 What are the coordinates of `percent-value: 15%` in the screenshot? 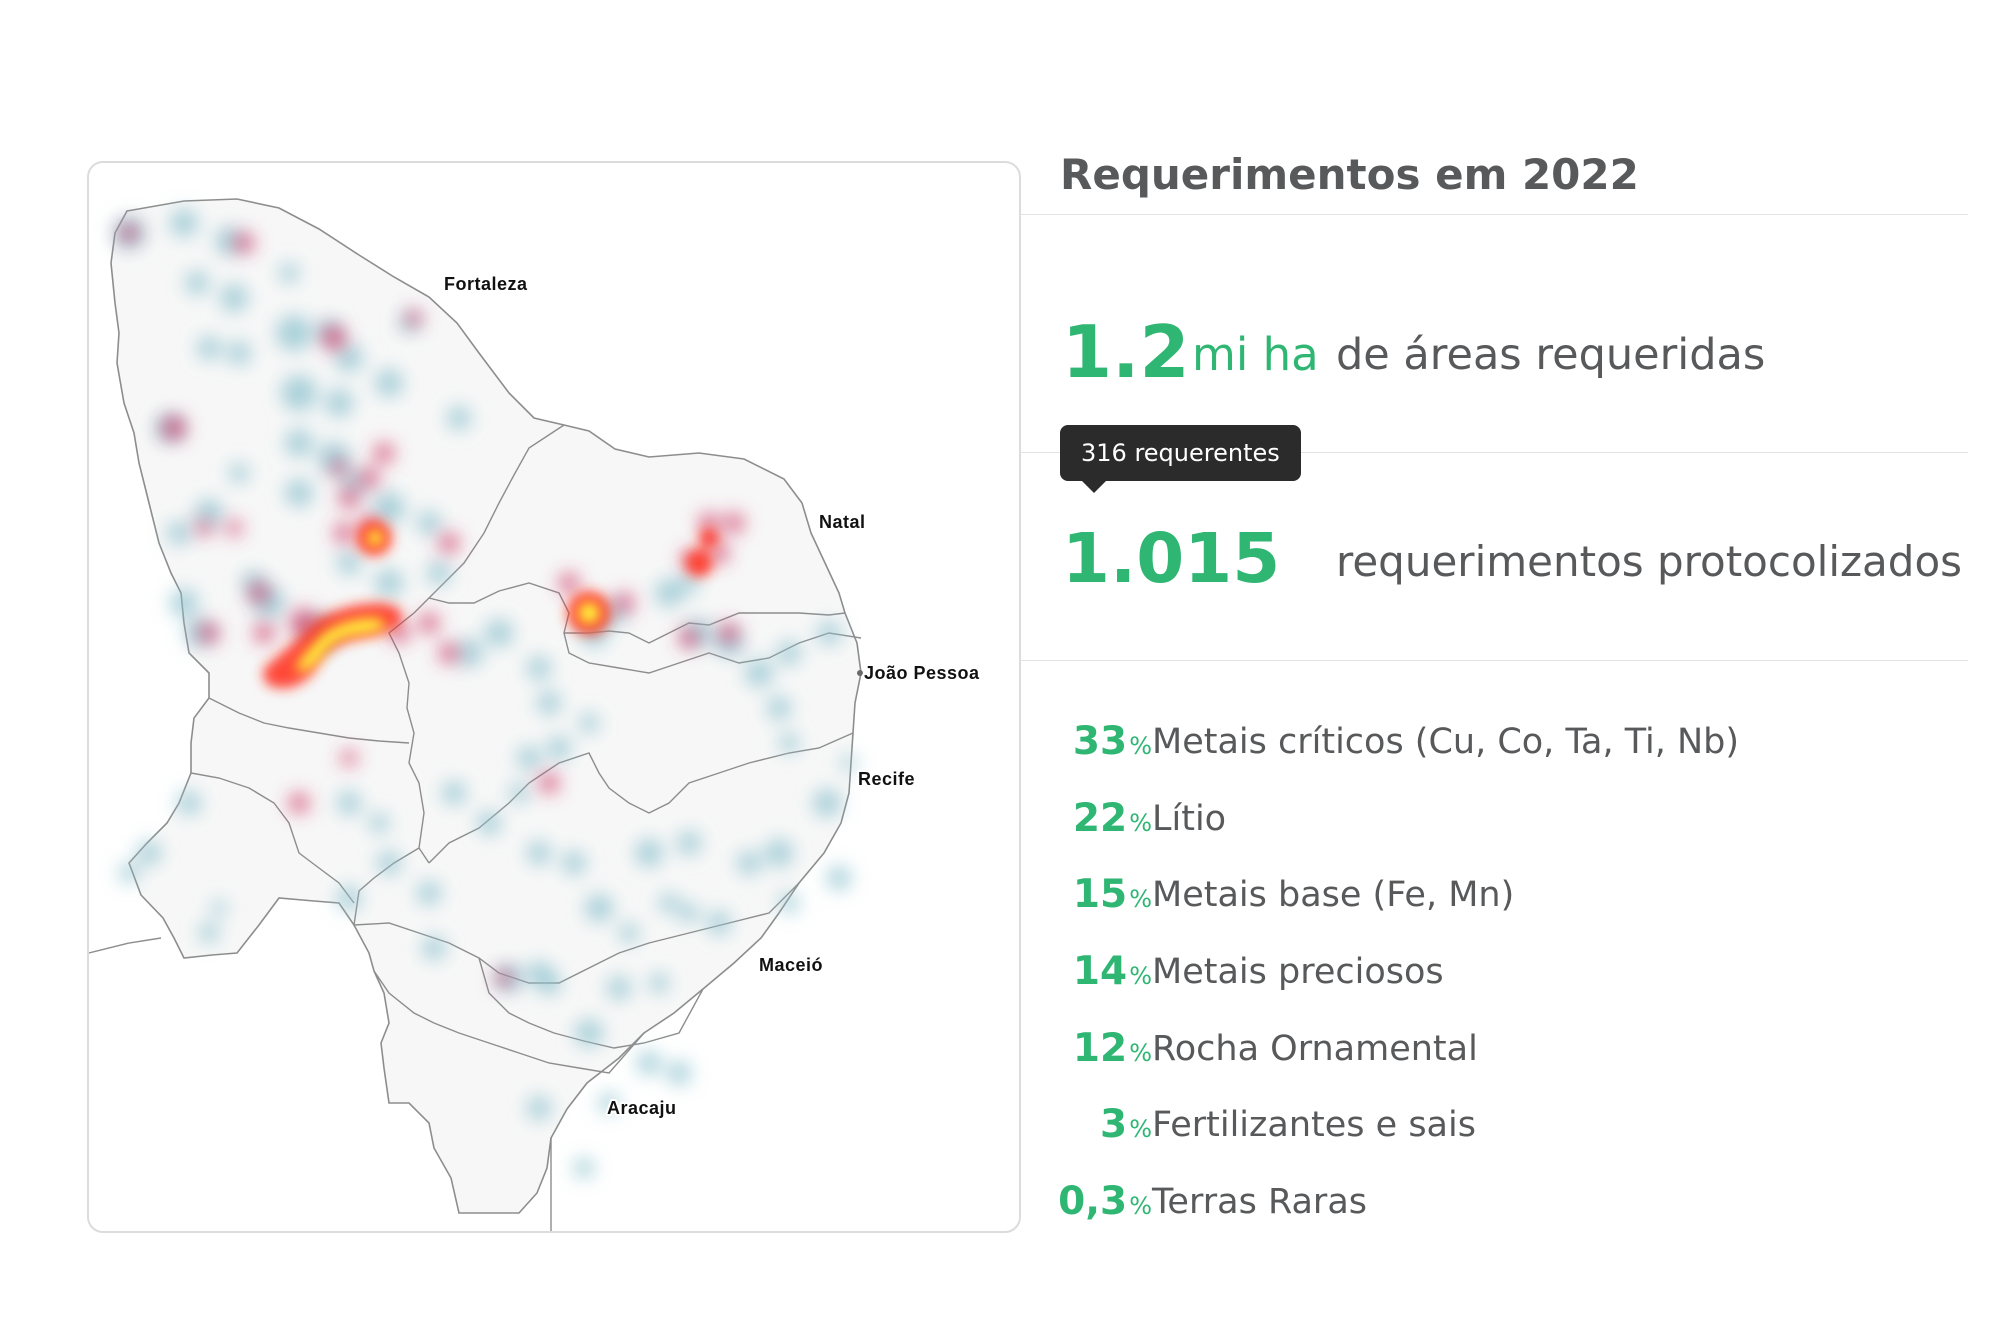 It's located at (1112, 894).